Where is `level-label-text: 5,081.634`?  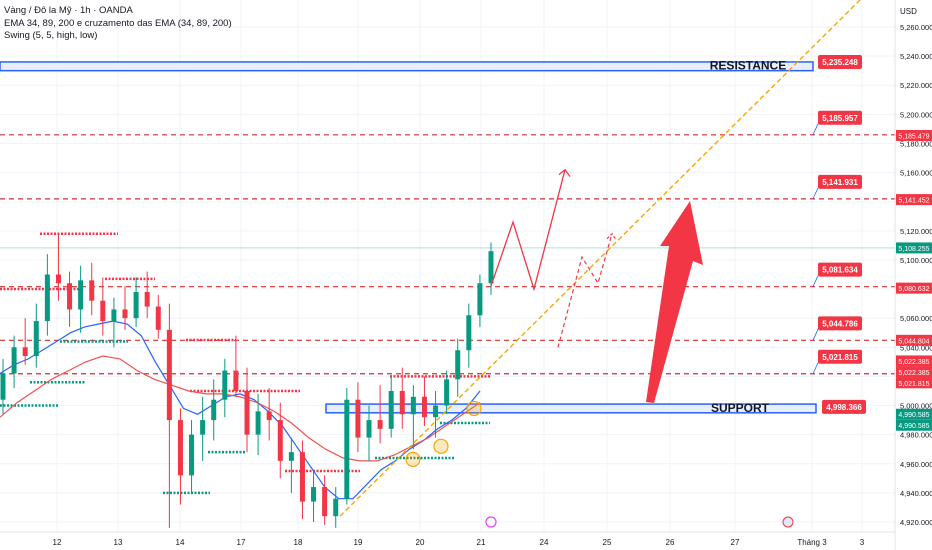
level-label-text: 5,081.634 is located at coordinates (840, 270).